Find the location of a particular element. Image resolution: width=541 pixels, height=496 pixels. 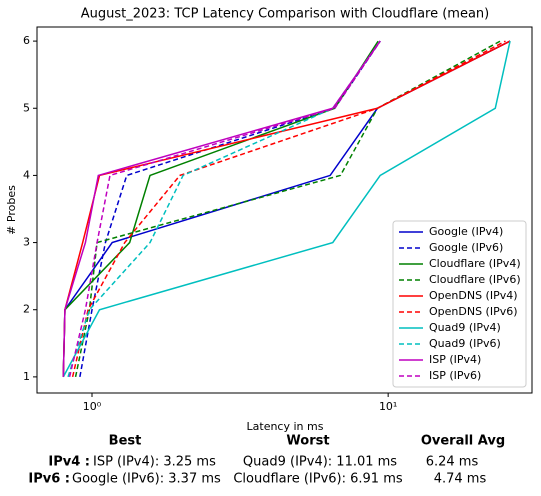

summary-row-label: IPv6 : is located at coordinates (49, 479).